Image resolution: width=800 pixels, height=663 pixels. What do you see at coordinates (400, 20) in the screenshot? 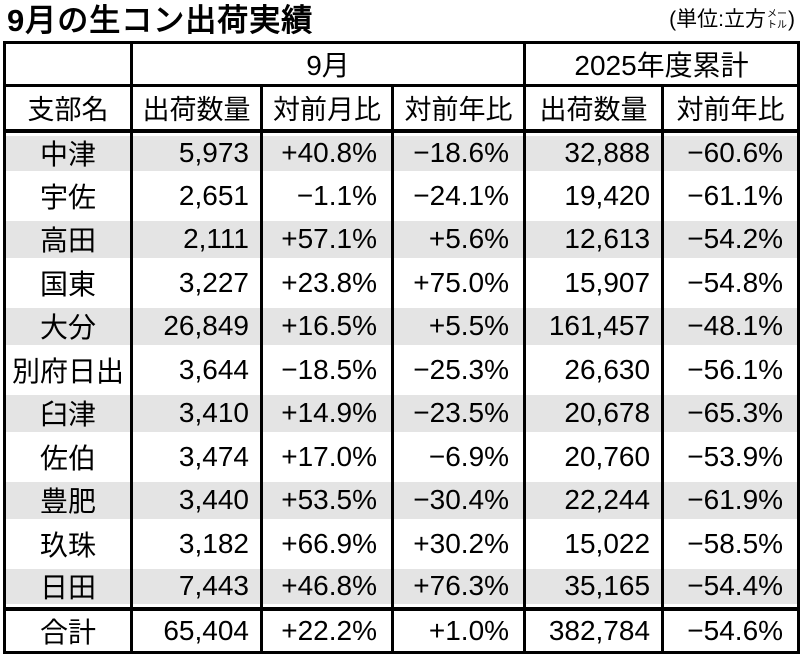
I see `title-bar: 9月の生コン出荷実績 (単位:立方 メー トル )` at bounding box center [400, 20].